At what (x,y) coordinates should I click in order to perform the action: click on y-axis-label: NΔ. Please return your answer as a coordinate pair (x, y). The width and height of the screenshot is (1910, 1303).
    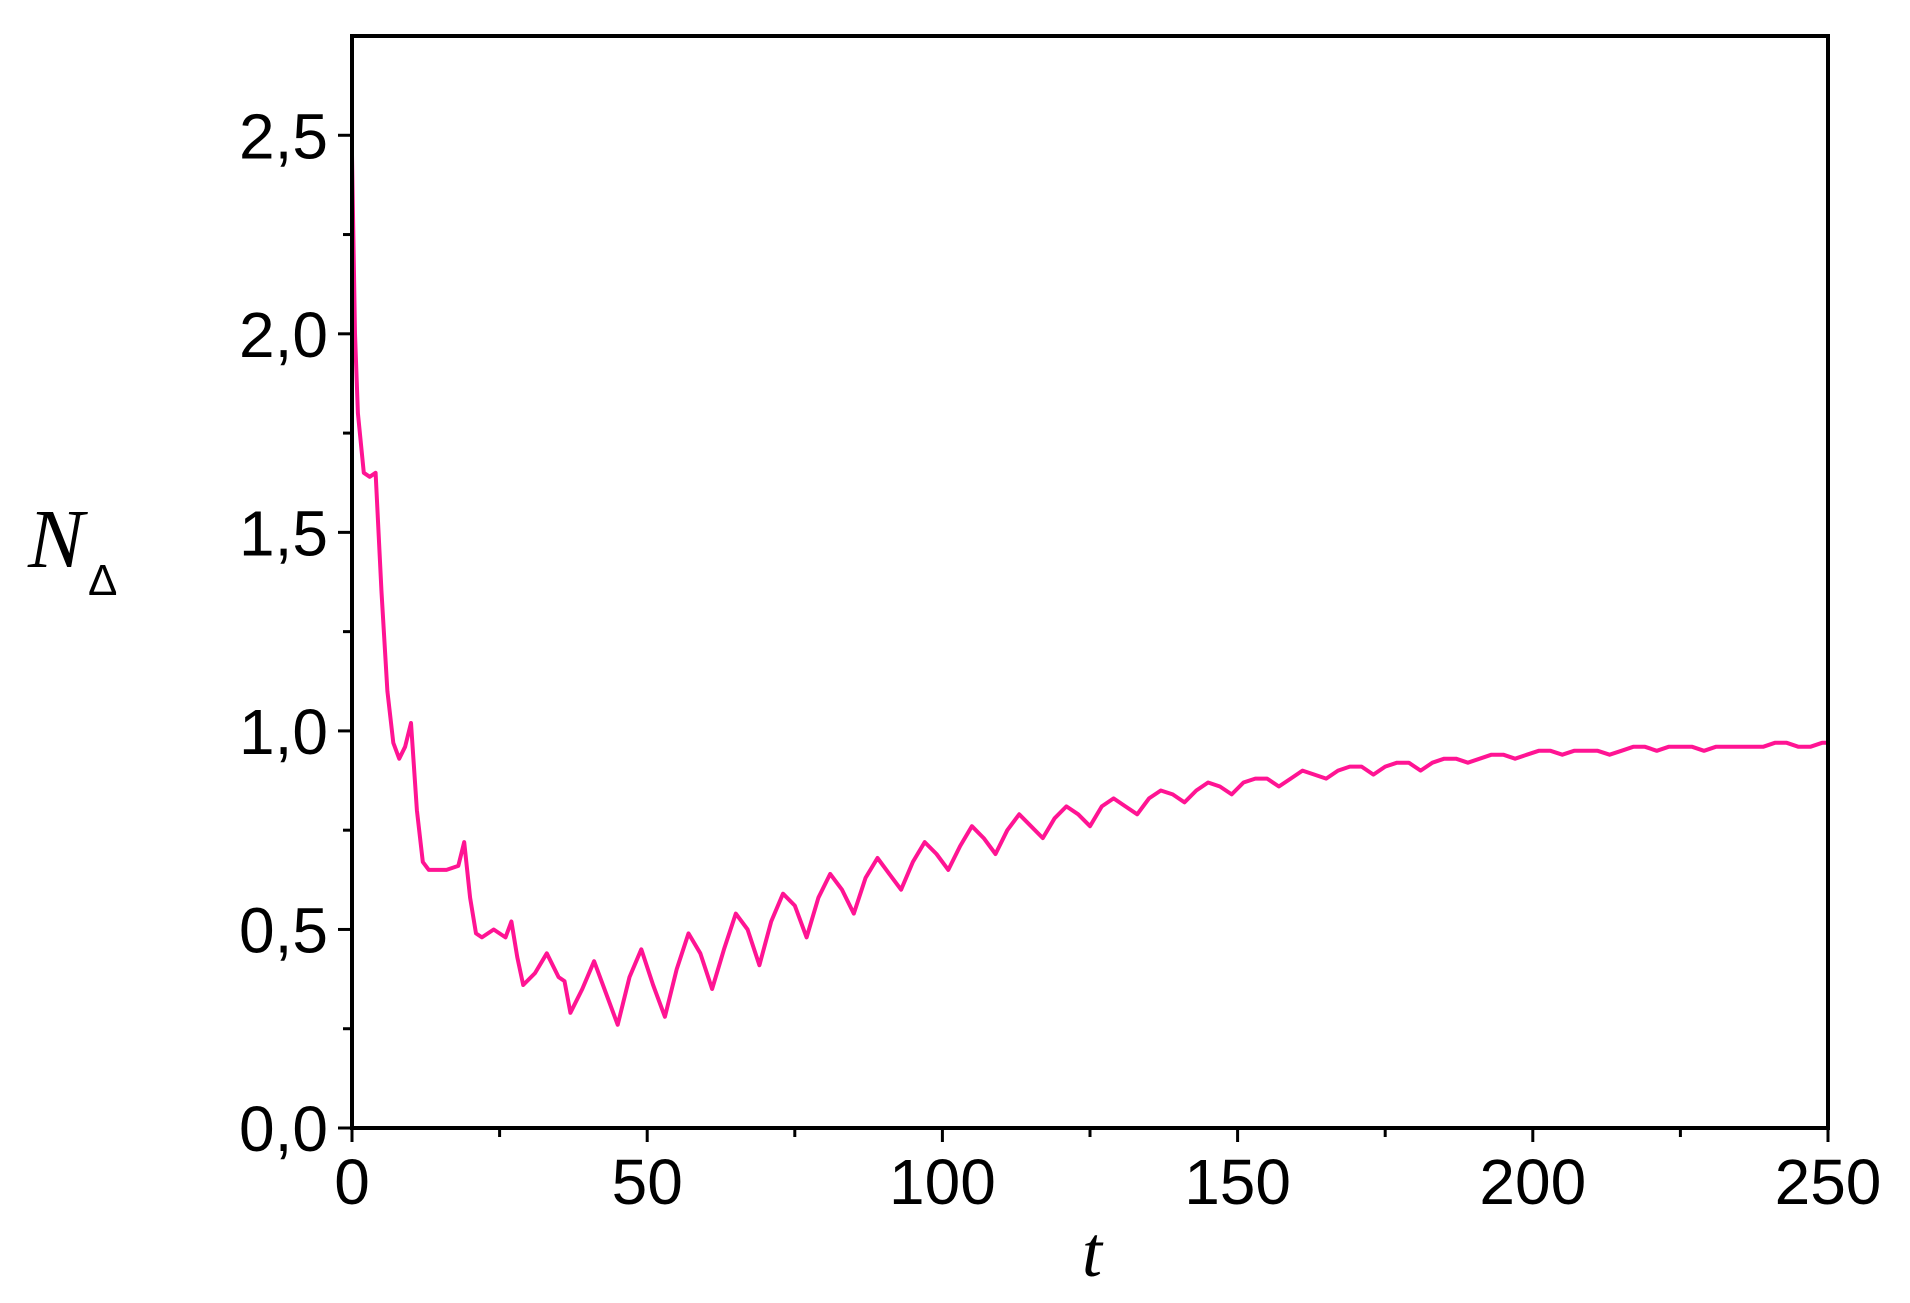
    Looking at the image, I should click on (72, 549).